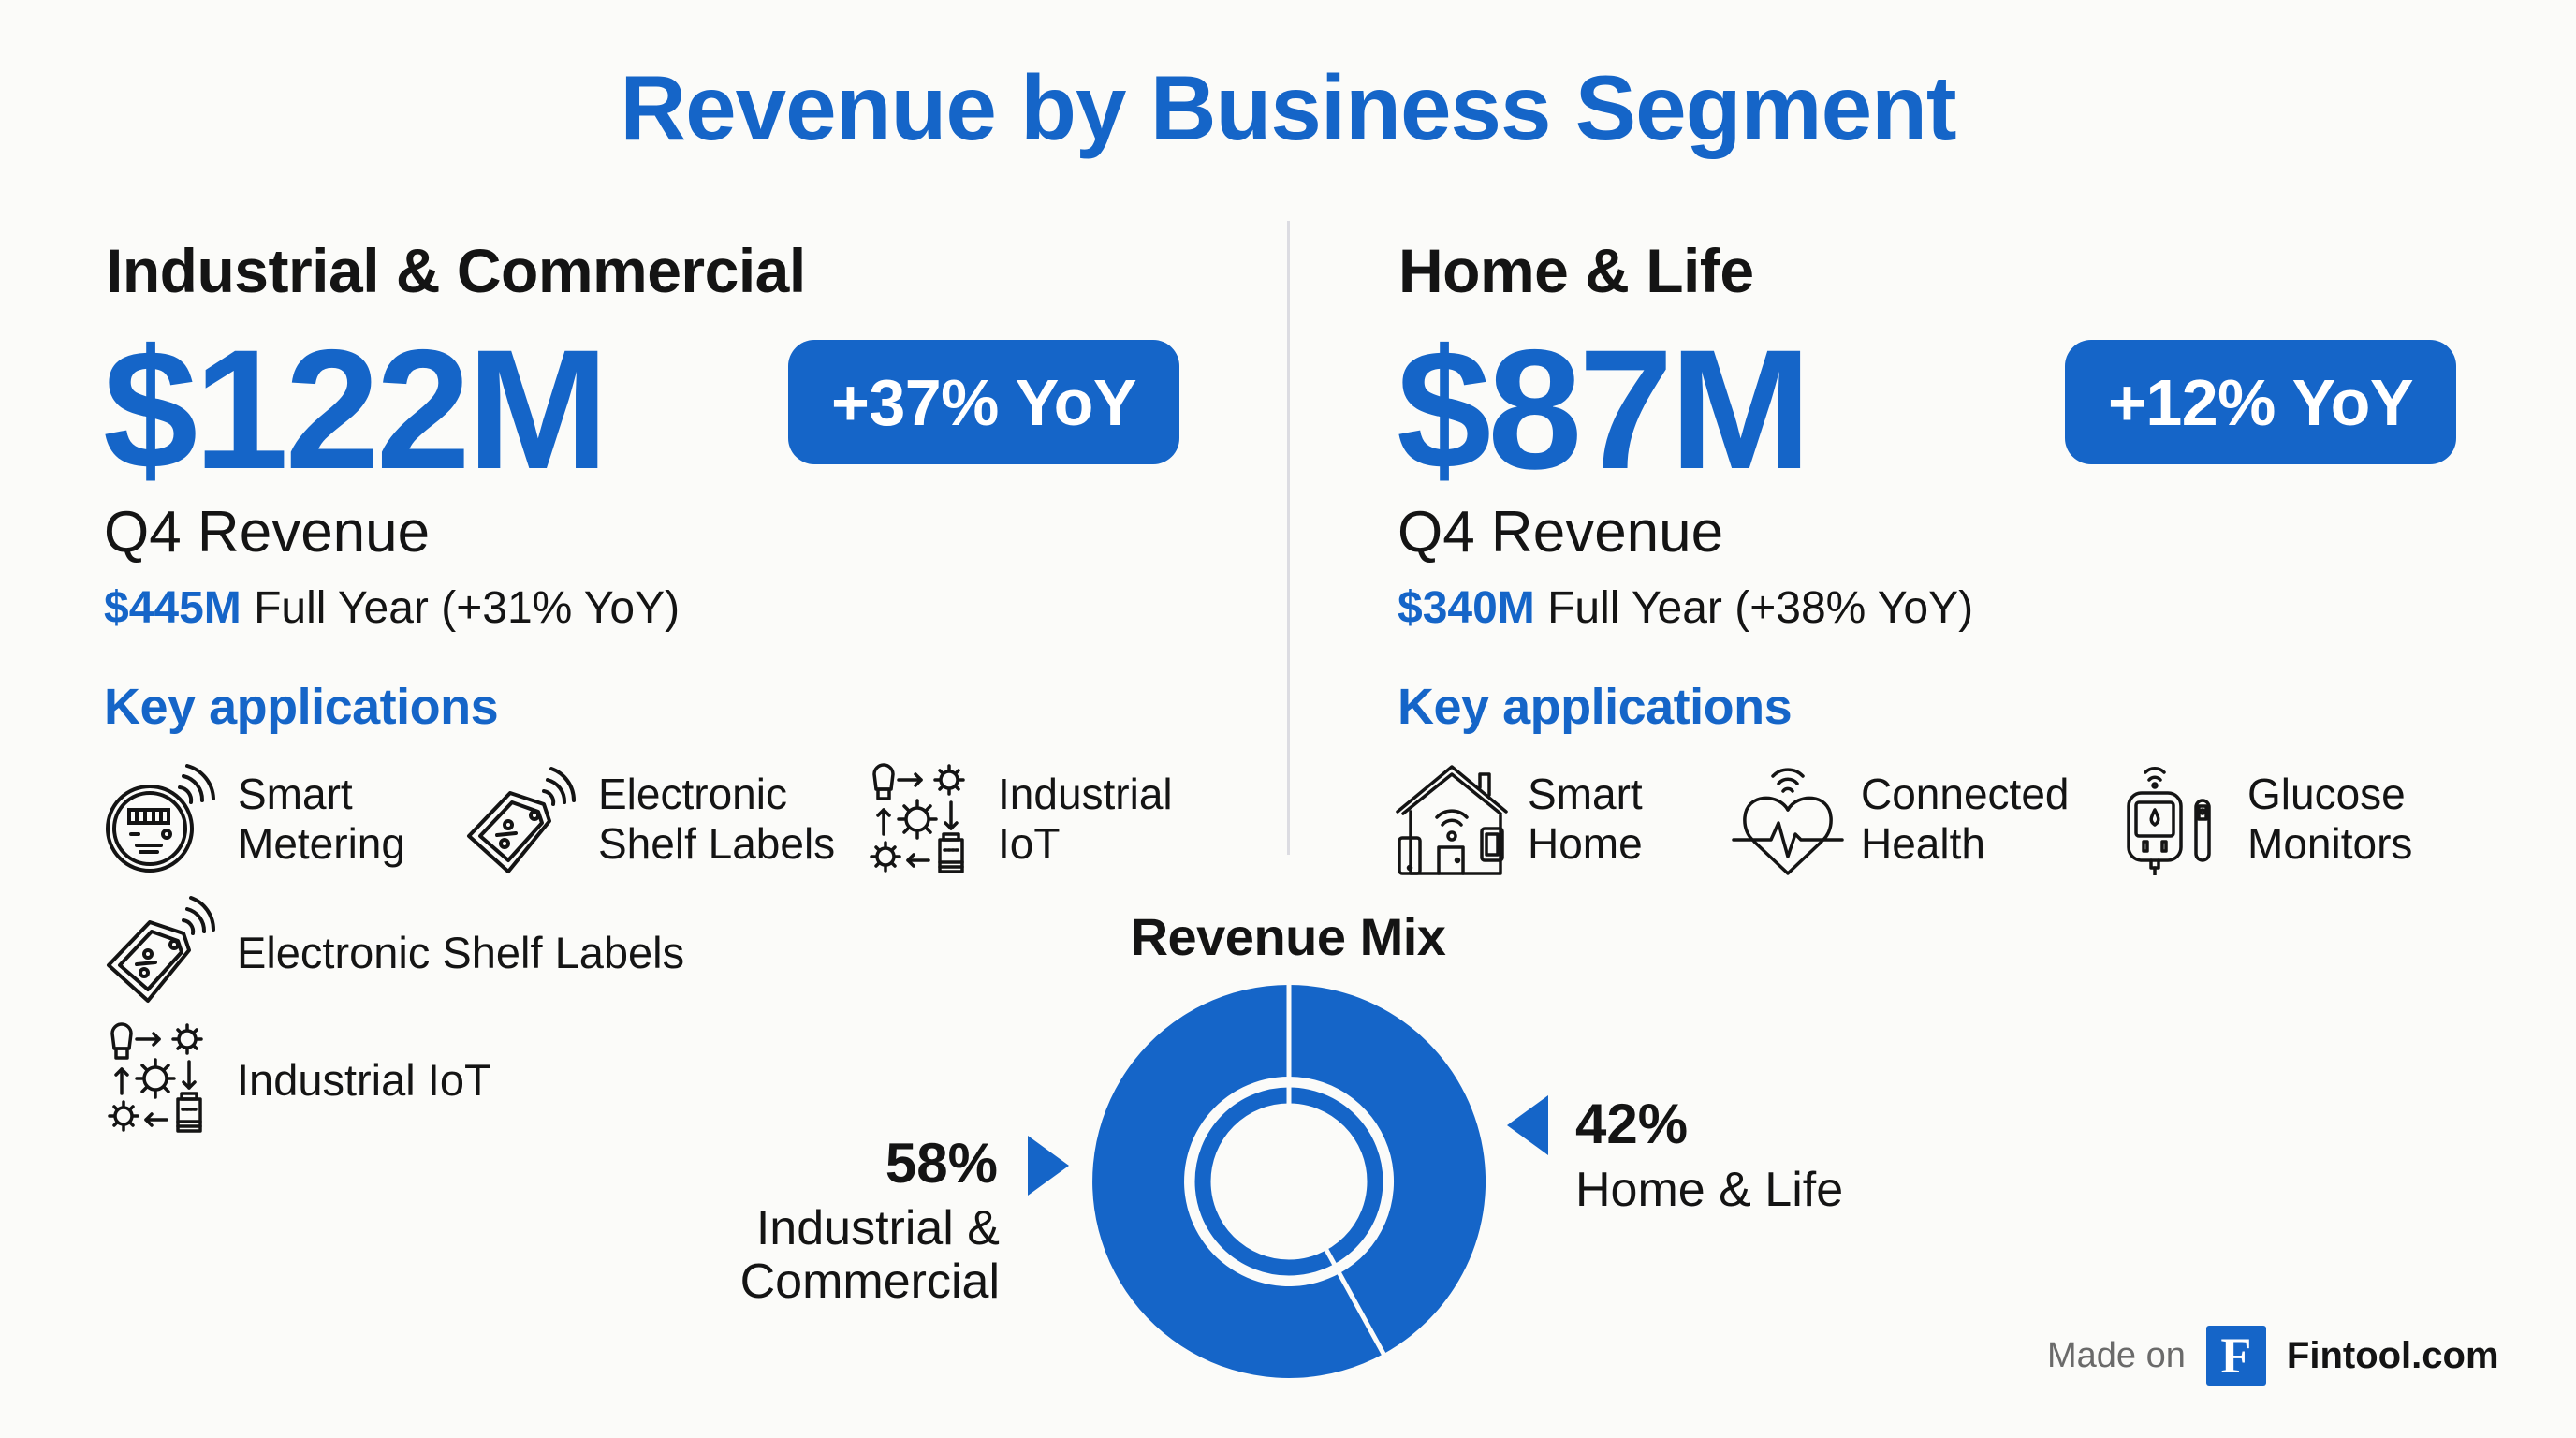 This screenshot has width=2576, height=1438. What do you see at coordinates (355, 409) in the screenshot?
I see `q4-revenue-value: $122M` at bounding box center [355, 409].